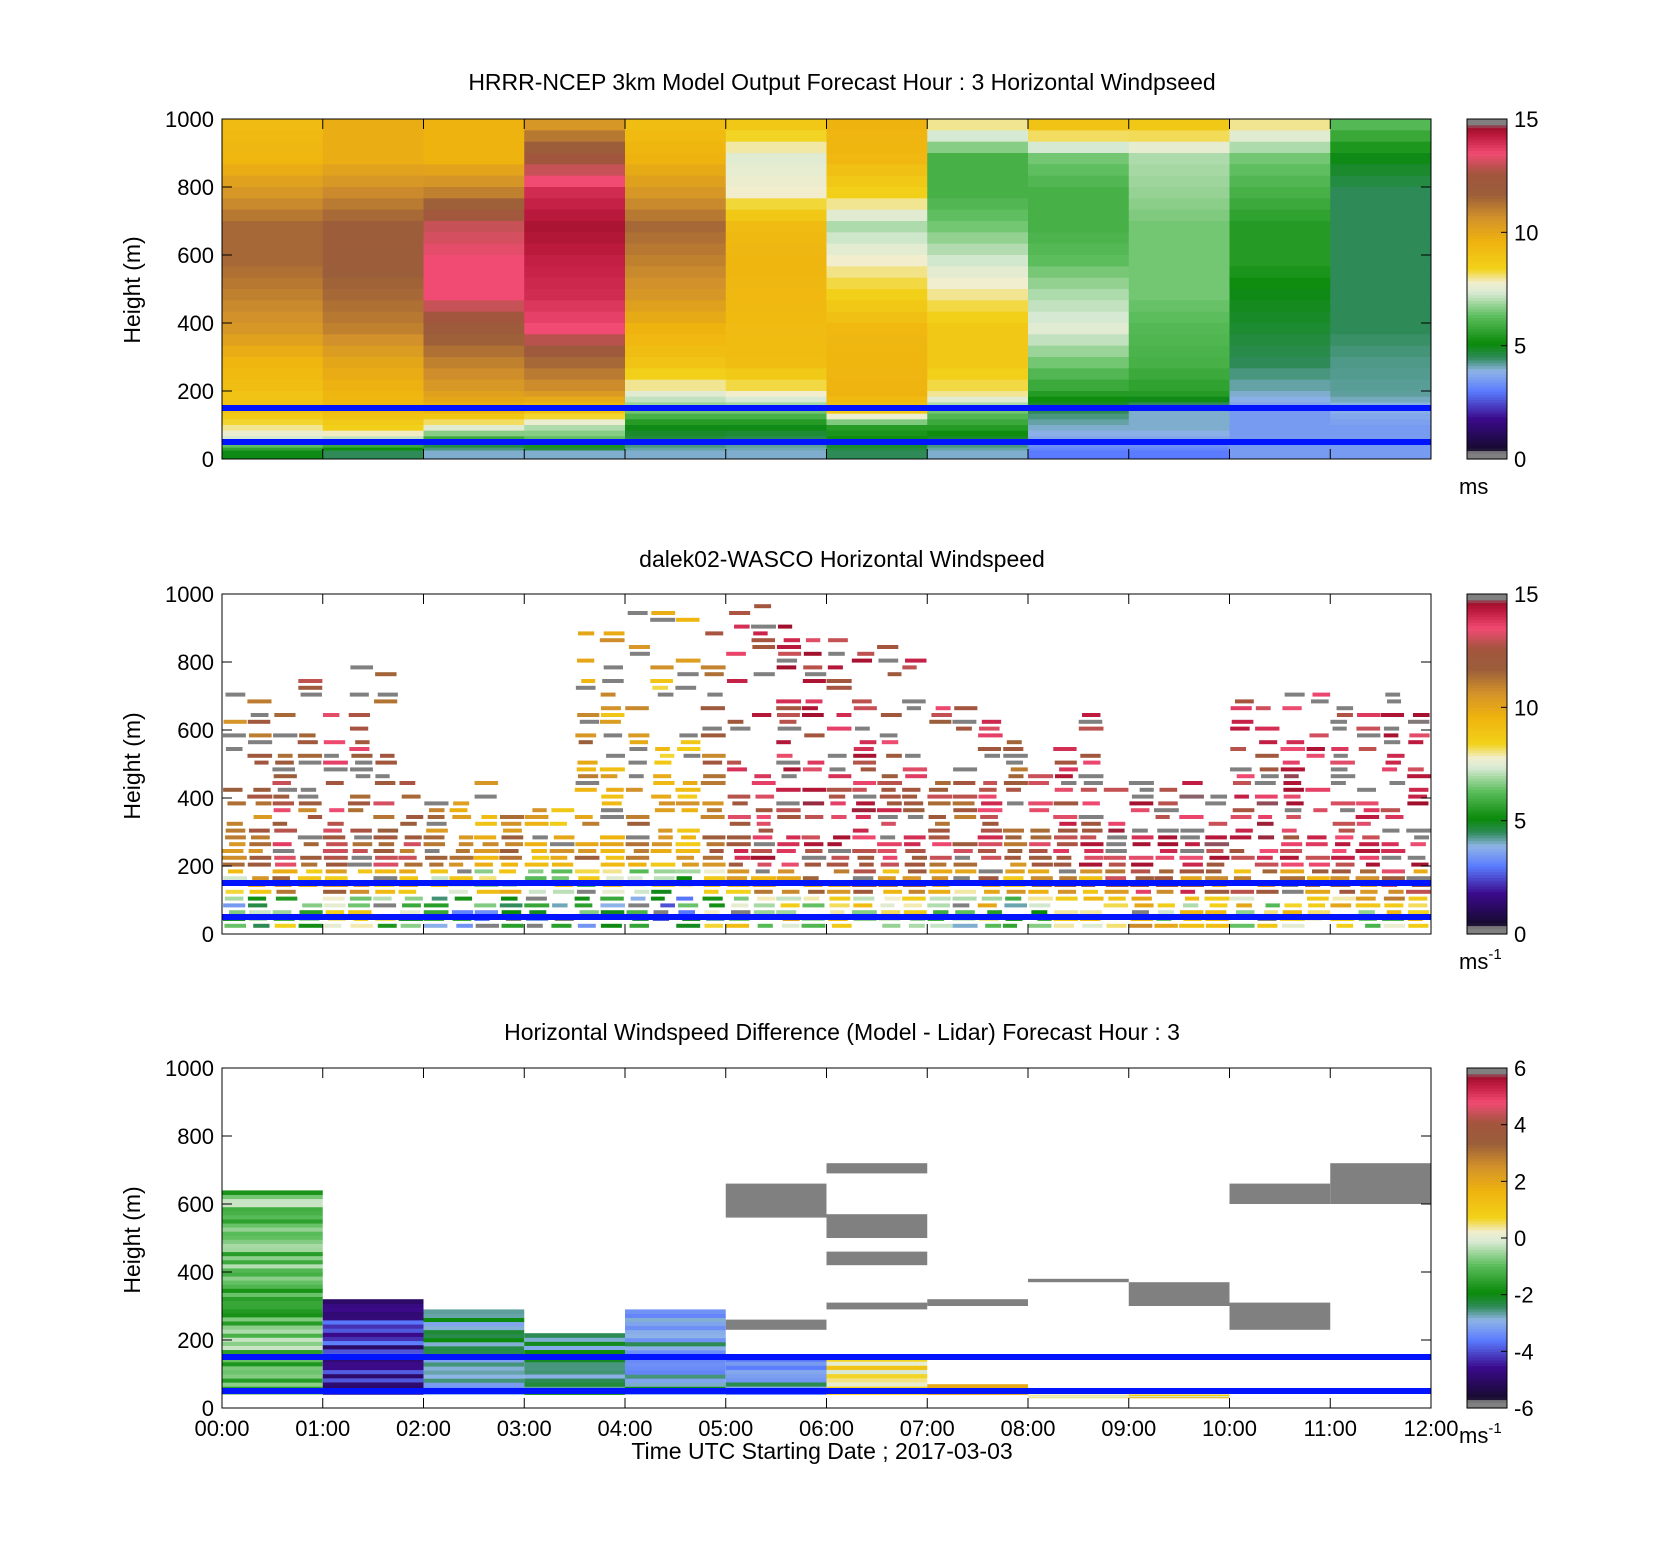 The height and width of the screenshot is (1561, 1680). What do you see at coordinates (1487, 289) in the screenshot?
I see `colorbar` at bounding box center [1487, 289].